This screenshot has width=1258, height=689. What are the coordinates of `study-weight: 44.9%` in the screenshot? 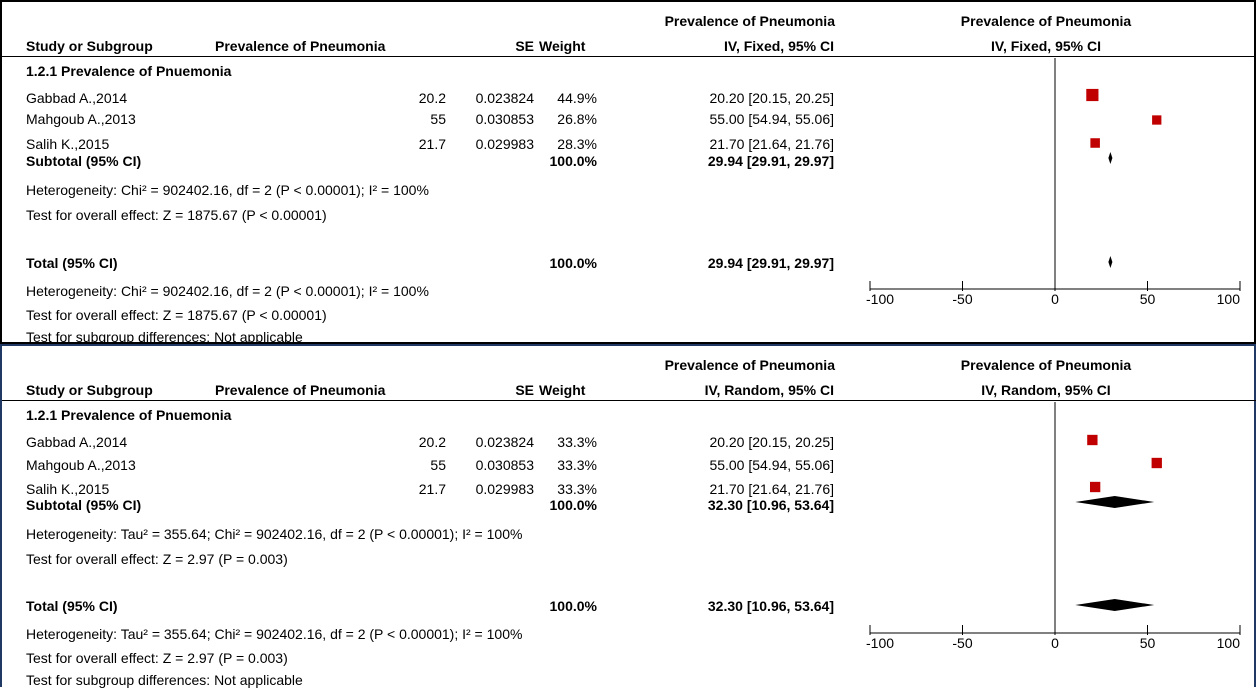 It's located at (577, 98).